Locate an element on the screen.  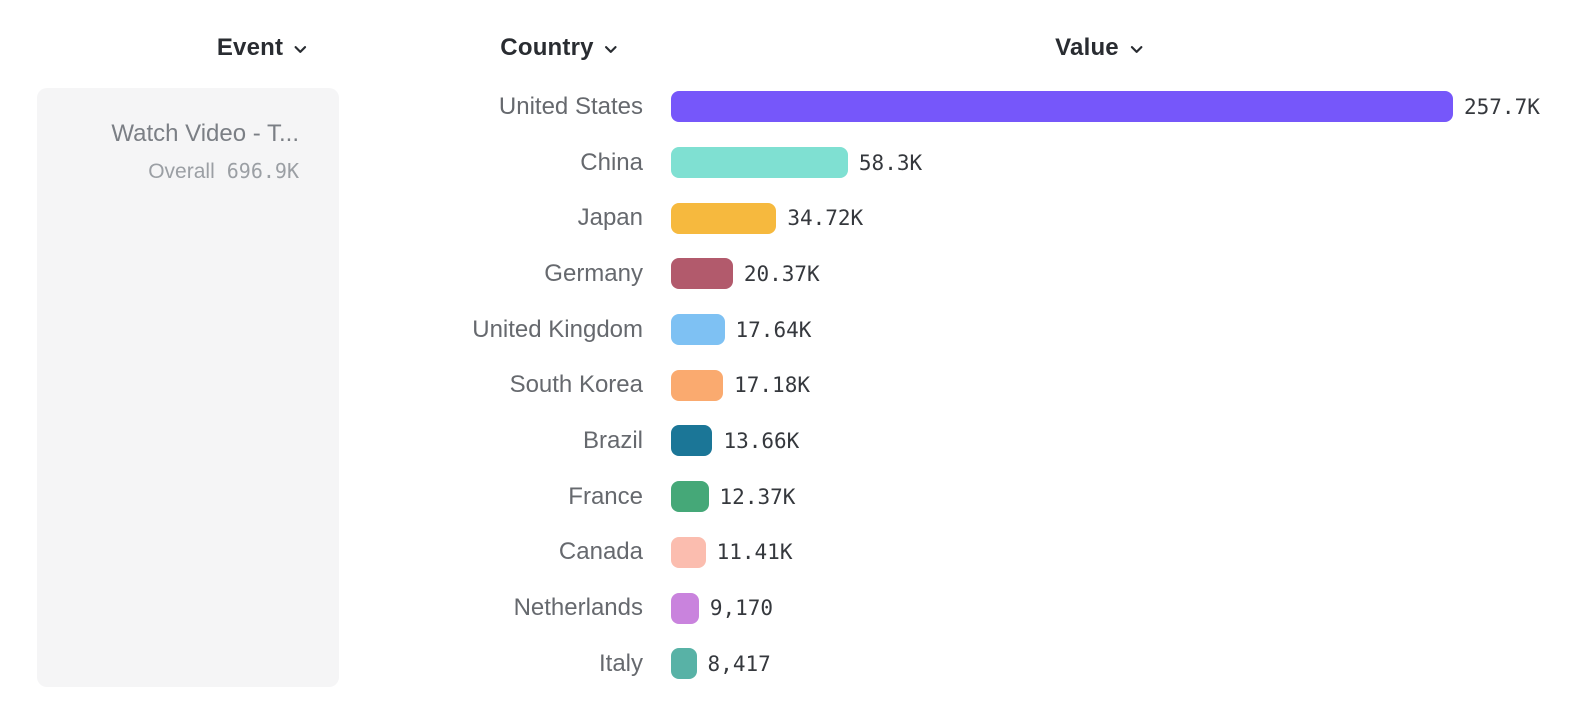
country-column-label: Country is located at coordinates (547, 47).